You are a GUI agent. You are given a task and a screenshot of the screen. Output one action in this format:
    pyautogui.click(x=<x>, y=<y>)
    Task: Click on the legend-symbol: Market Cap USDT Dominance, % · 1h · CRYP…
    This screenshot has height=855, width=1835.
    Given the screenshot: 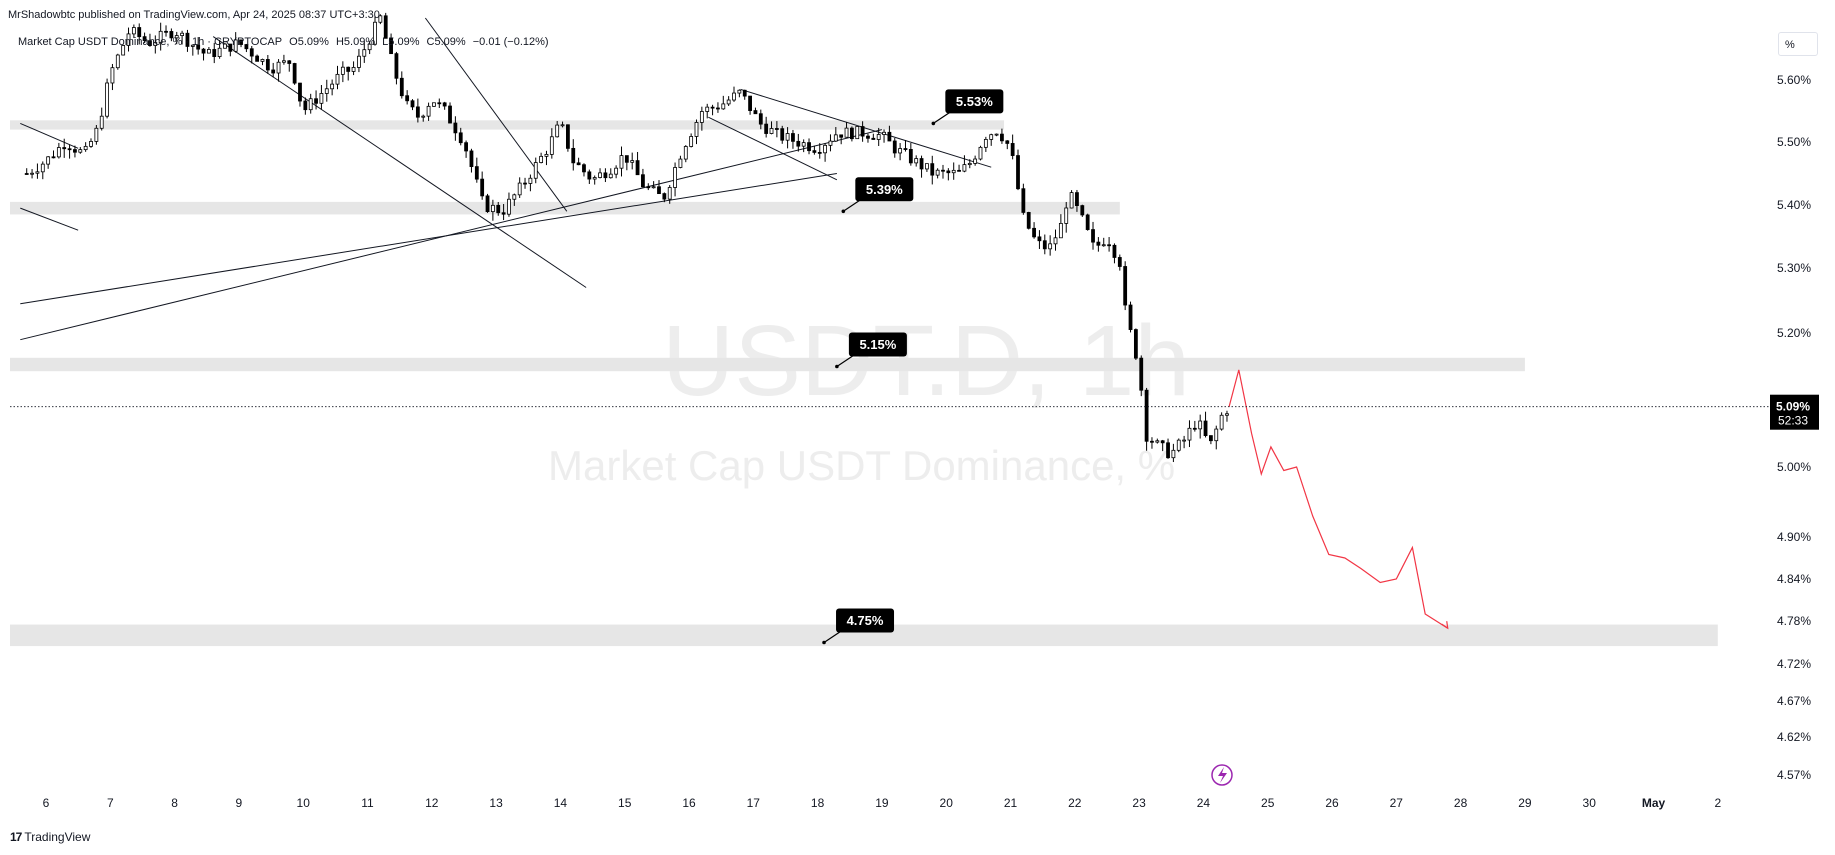 What is the action you would take?
    pyautogui.click(x=150, y=42)
    